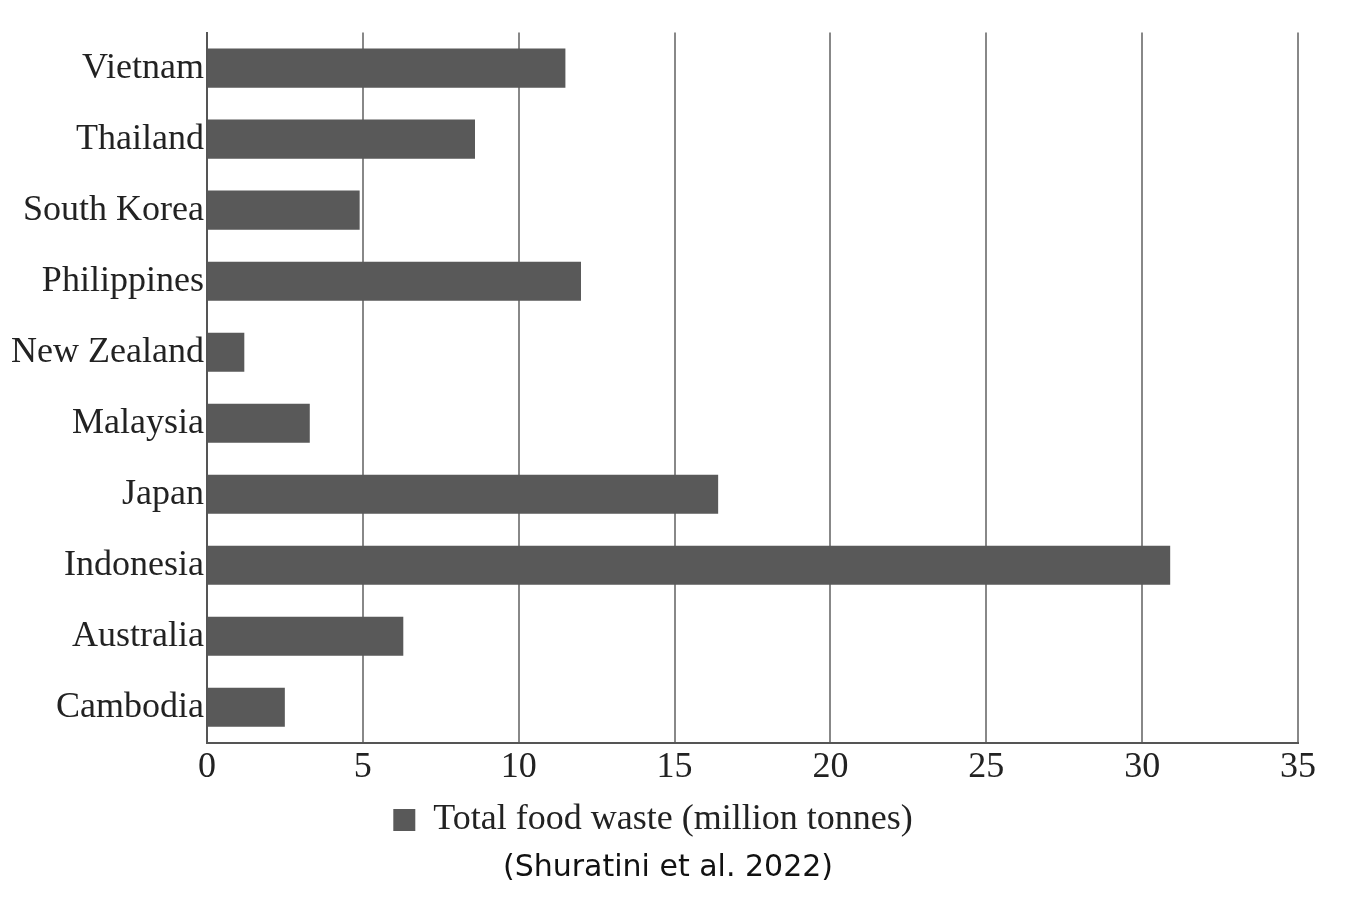  I want to click on y-tick-label: Vietnam, so click(143, 65).